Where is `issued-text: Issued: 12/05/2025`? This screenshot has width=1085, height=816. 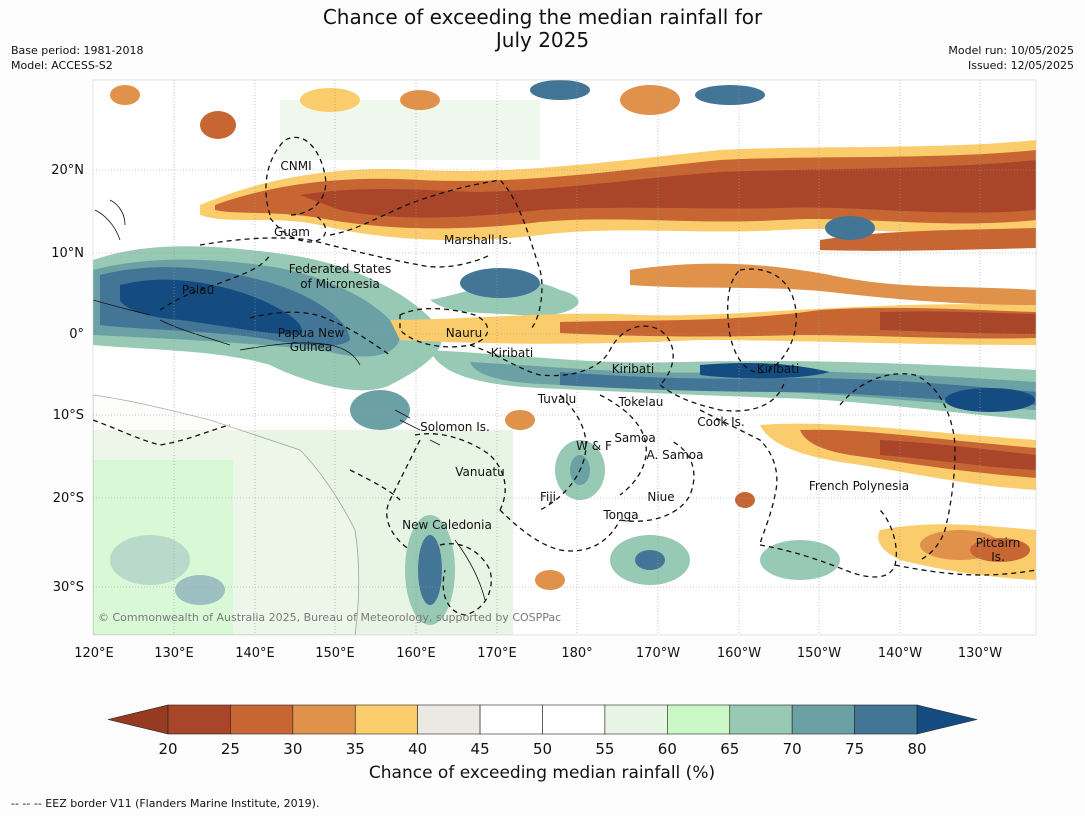 issued-text: Issued: 12/05/2025 is located at coordinates (1020, 65).